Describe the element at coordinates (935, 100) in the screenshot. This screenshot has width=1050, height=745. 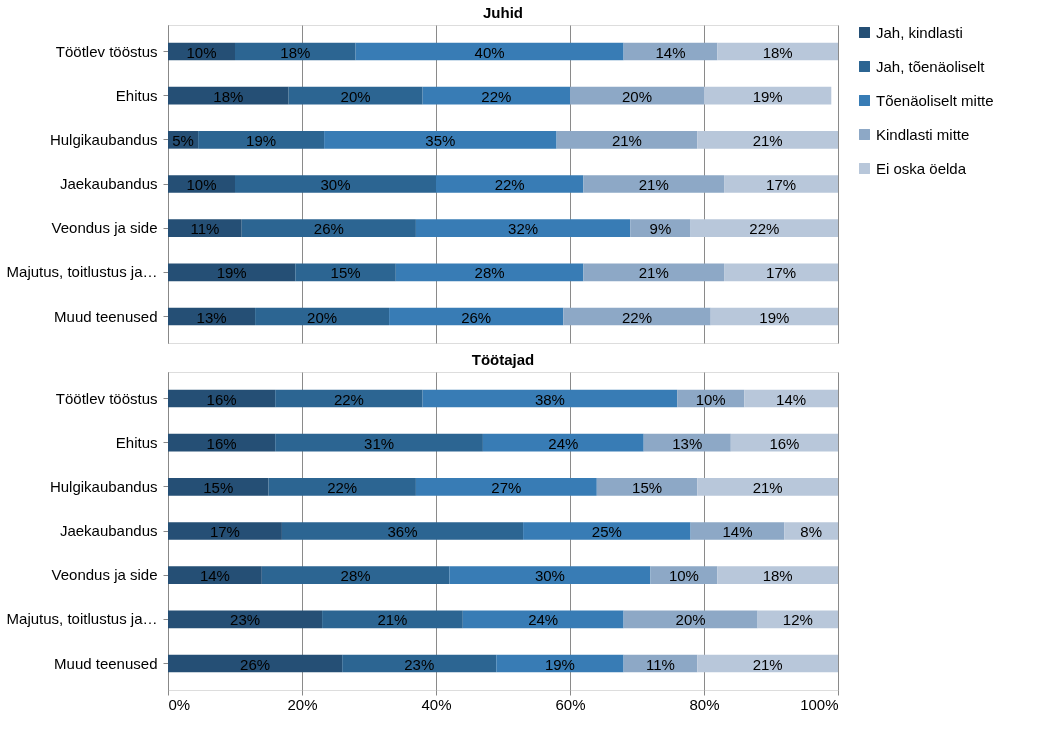
I see `legend-label: Tõenäoliselt mitte` at that location.